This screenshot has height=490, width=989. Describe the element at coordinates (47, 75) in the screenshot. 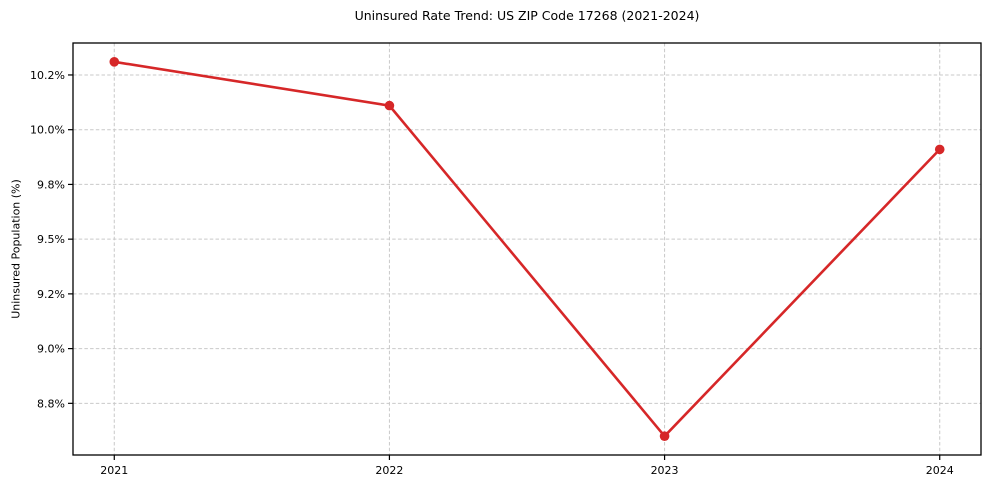

I see `y-tick-label: 10.2%` at that location.